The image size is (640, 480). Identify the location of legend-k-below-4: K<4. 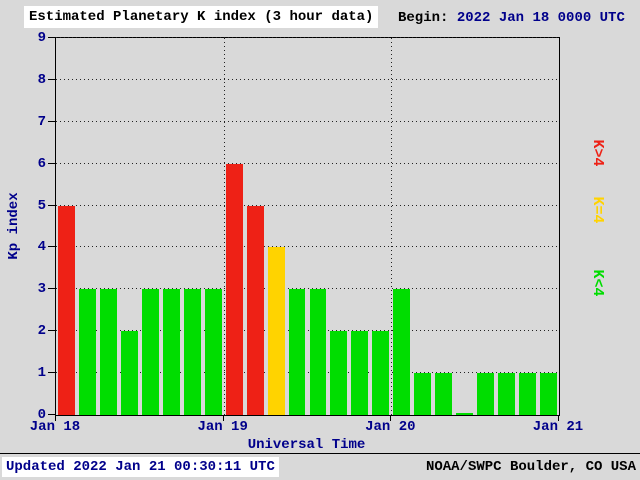
(597, 283).